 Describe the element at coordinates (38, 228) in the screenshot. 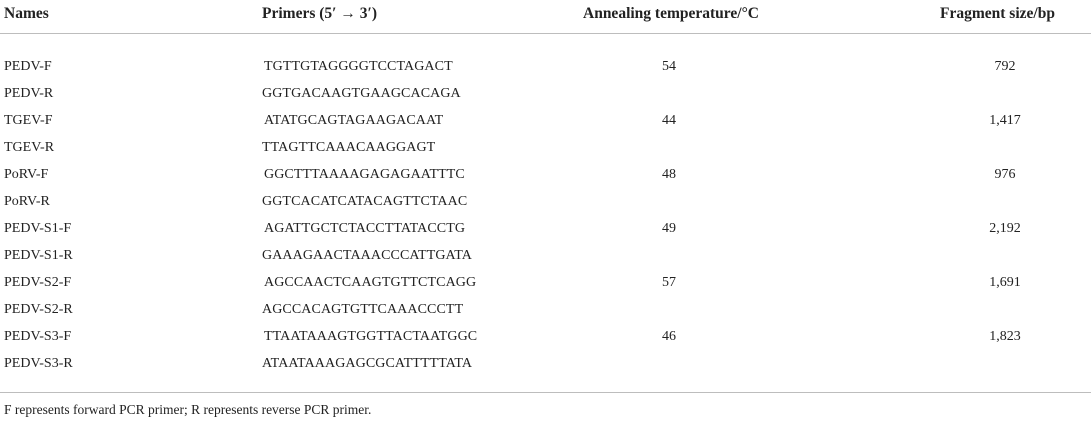

I see `primer-name: PEDV-S1-F` at that location.